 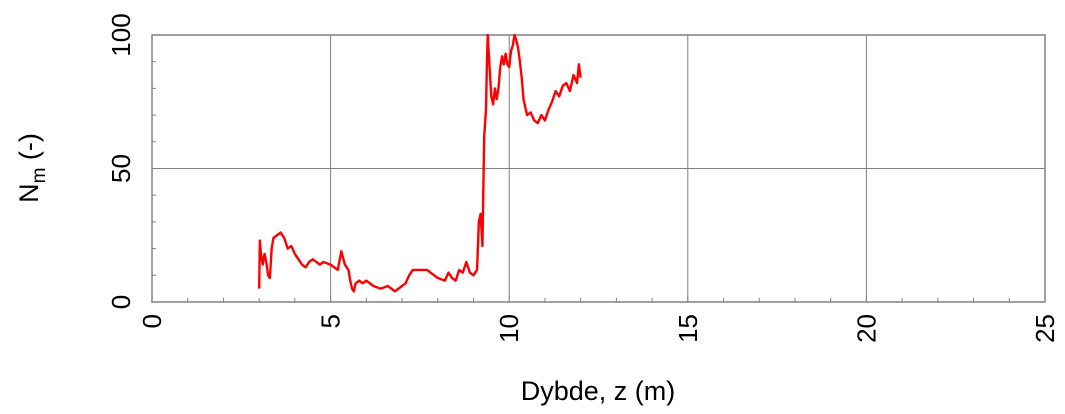 What do you see at coordinates (331, 321) in the screenshot?
I see `x-tick-label: 5` at bounding box center [331, 321].